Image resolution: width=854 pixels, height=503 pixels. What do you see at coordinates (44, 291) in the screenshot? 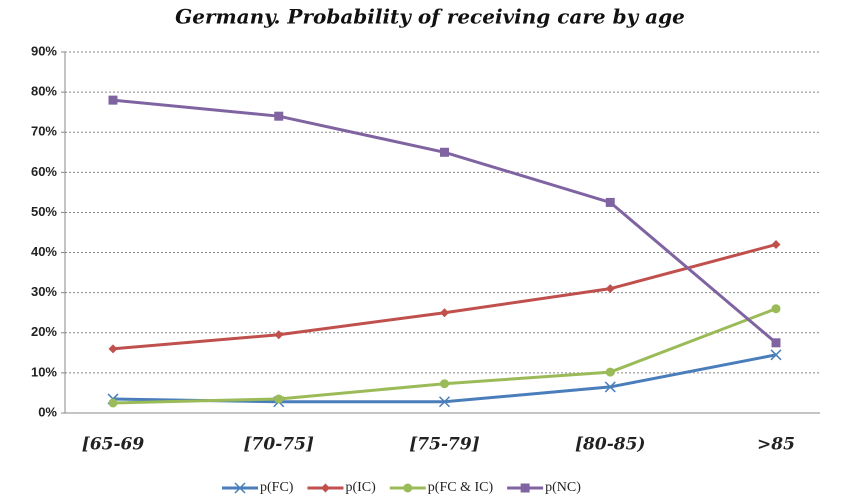
I see `y-tick-label: 30%` at bounding box center [44, 291].